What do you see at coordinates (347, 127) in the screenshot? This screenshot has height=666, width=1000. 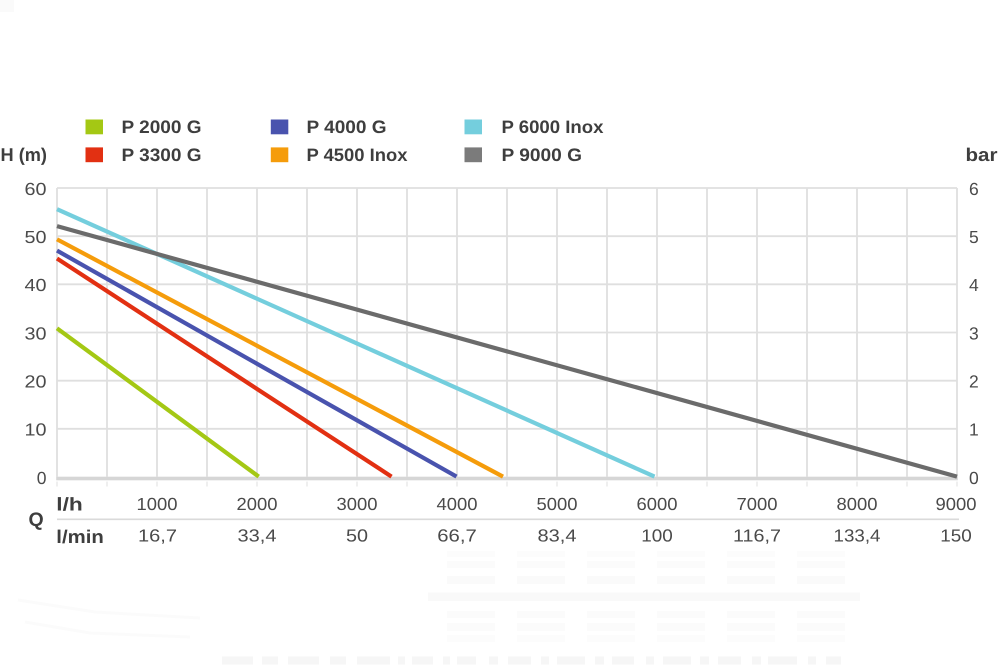 I see `svg-text: P 4000 G` at bounding box center [347, 127].